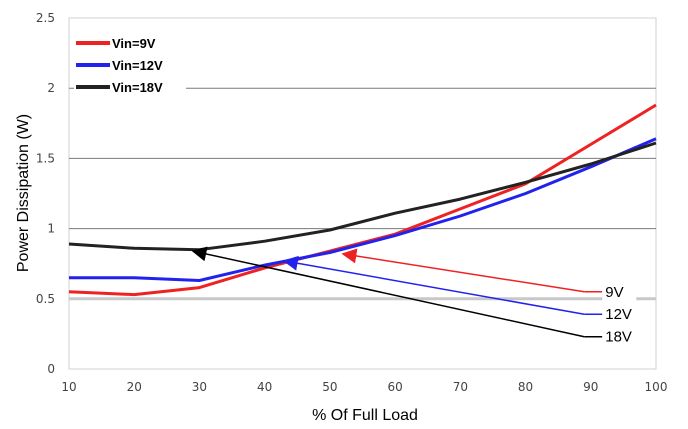 This screenshot has height=429, width=688. I want to click on x-tick-label: 100, so click(656, 387).